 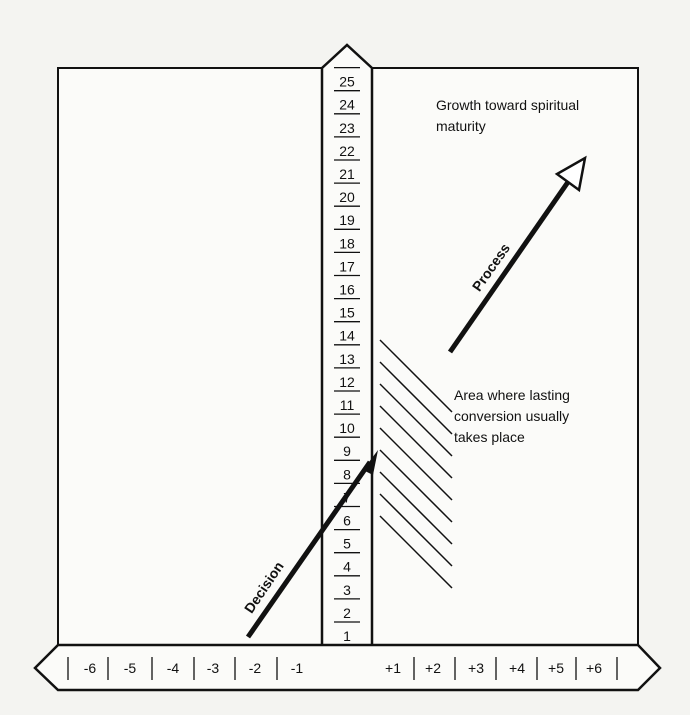 I want to click on horizontal-scale-number: -6, so click(x=90, y=668).